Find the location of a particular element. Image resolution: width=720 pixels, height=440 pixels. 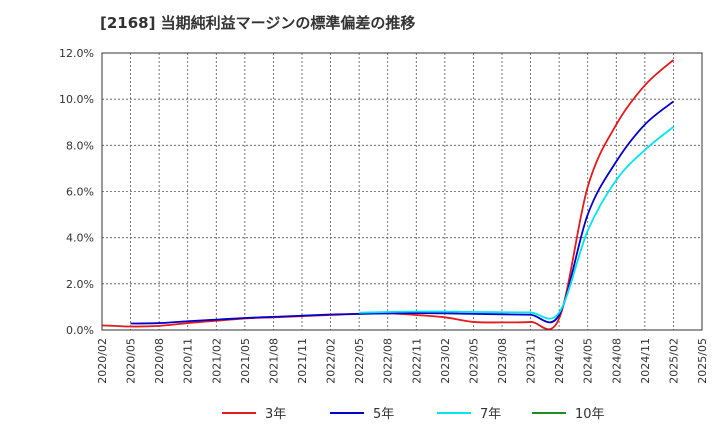

x-tick-label: 2024/11 is located at coordinates (645, 361).